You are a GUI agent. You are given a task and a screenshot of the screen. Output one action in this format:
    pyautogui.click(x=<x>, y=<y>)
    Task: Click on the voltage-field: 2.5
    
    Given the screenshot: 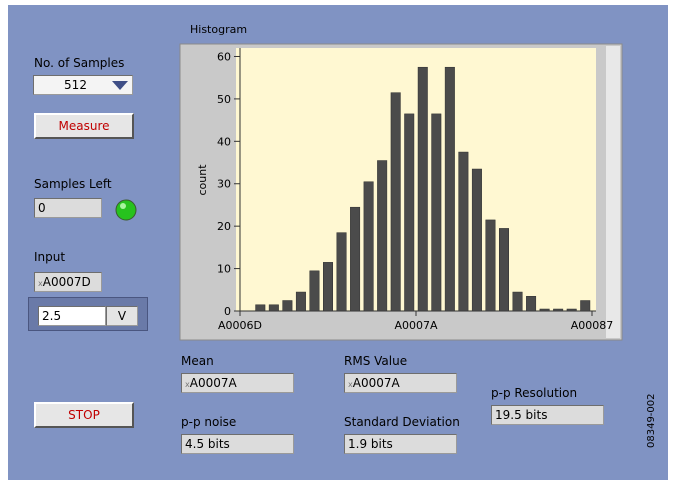 What is the action you would take?
    pyautogui.click(x=72, y=316)
    